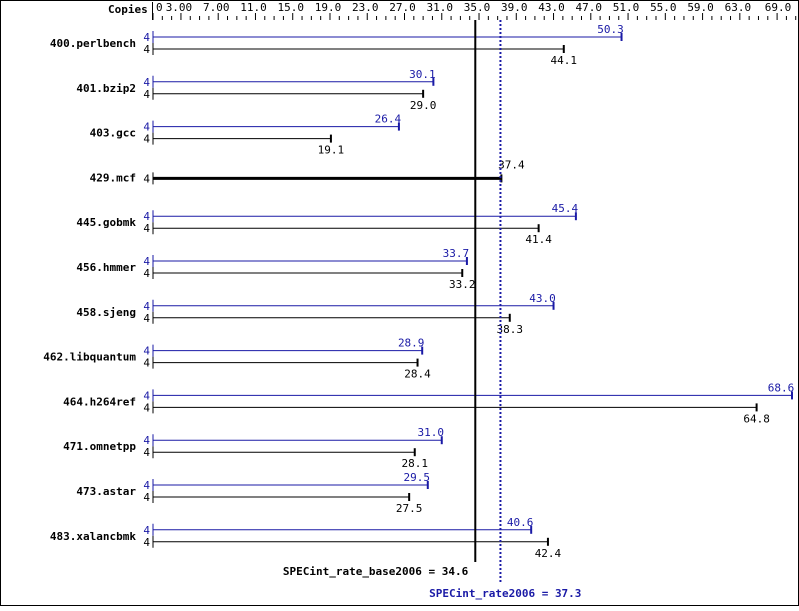  I want to click on benchmark-label: 400.perlbench, so click(93, 43).